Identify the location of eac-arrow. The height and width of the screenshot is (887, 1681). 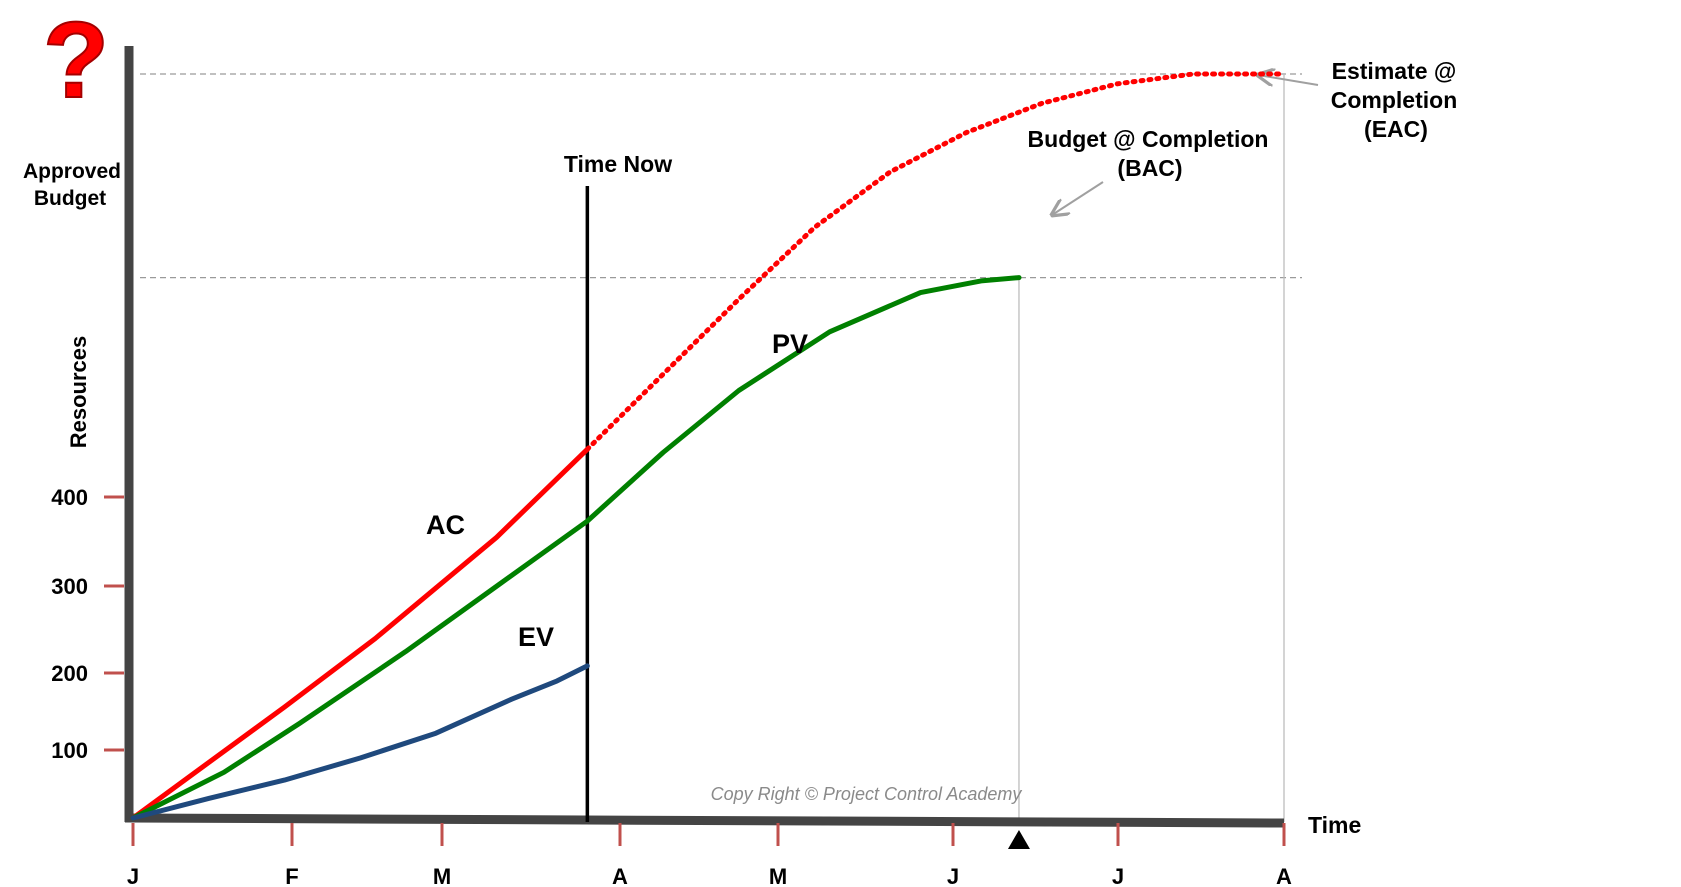
(1288, 80).